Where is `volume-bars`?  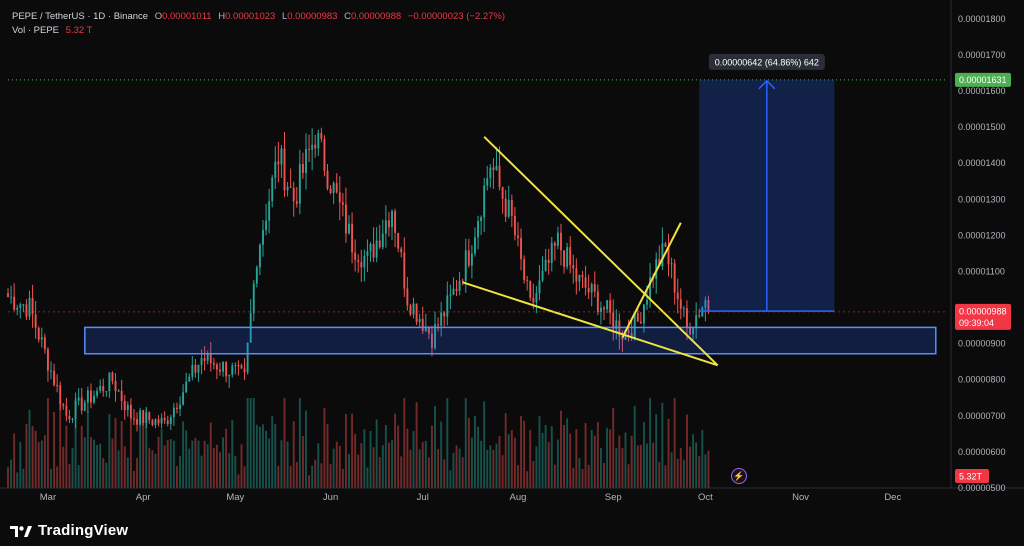
volume-bars is located at coordinates (358, 443).